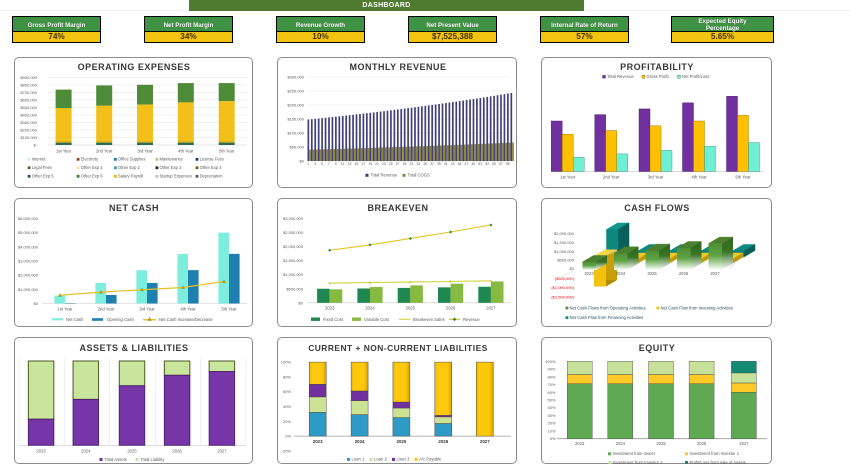 The width and height of the screenshot is (850, 474). What do you see at coordinates (397, 67) in the screenshot?
I see `svg-text: MONTHLY REVENUE` at bounding box center [397, 67].